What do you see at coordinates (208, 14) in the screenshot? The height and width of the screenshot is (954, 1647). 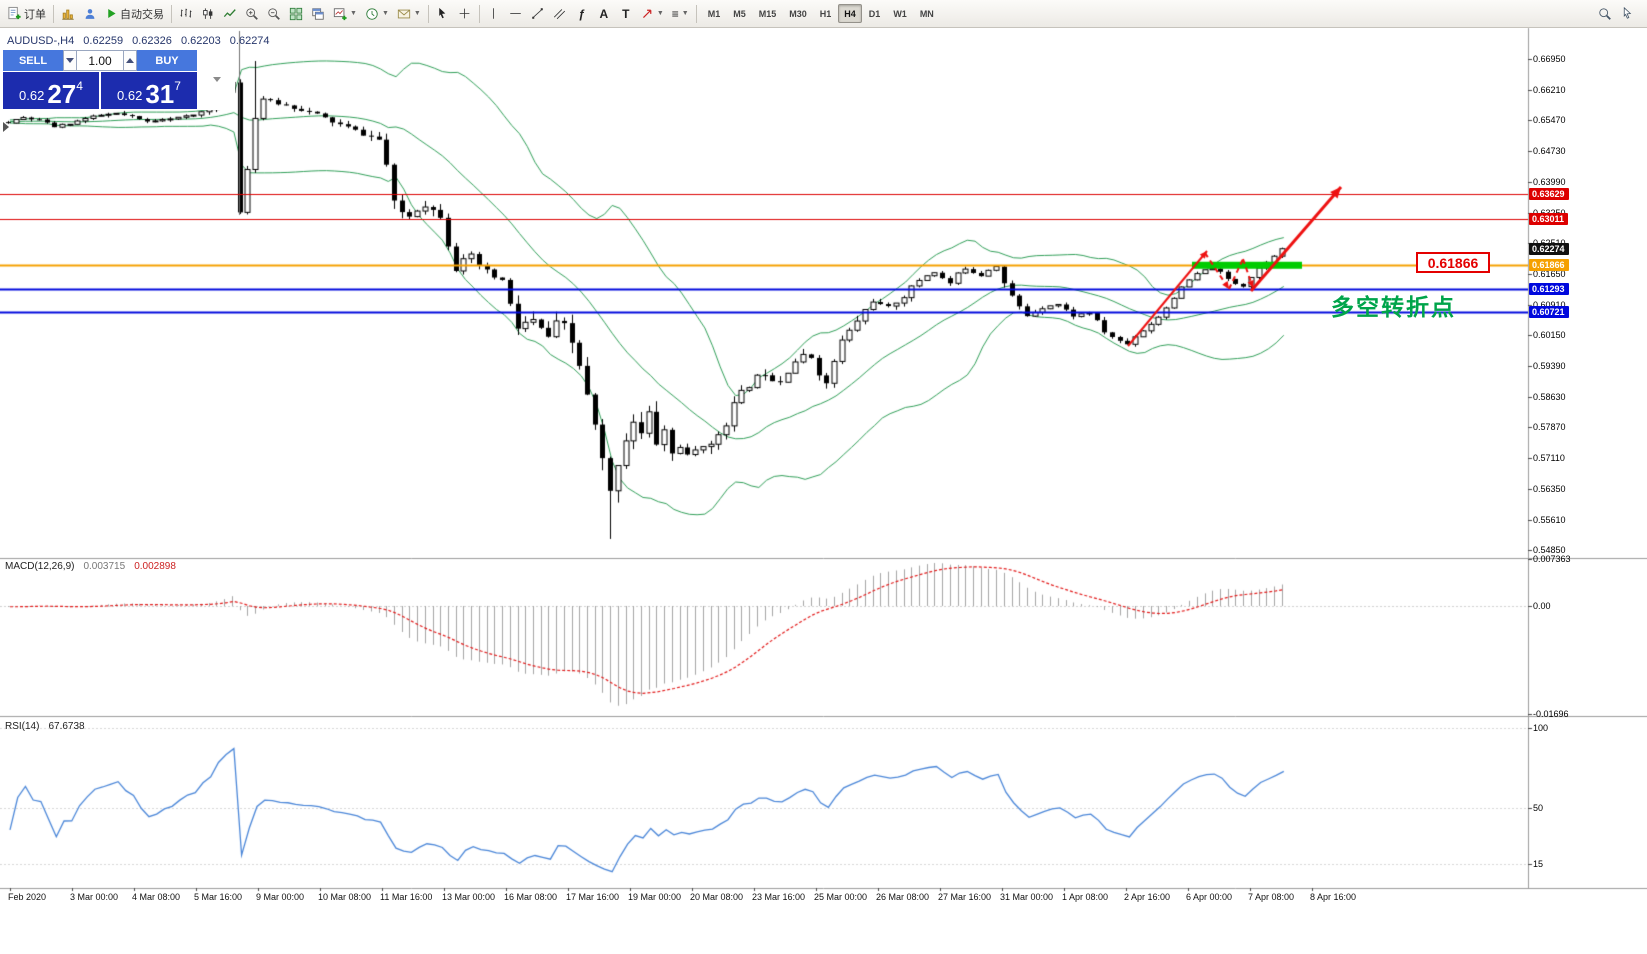 I see `candlestick-chart-button` at bounding box center [208, 14].